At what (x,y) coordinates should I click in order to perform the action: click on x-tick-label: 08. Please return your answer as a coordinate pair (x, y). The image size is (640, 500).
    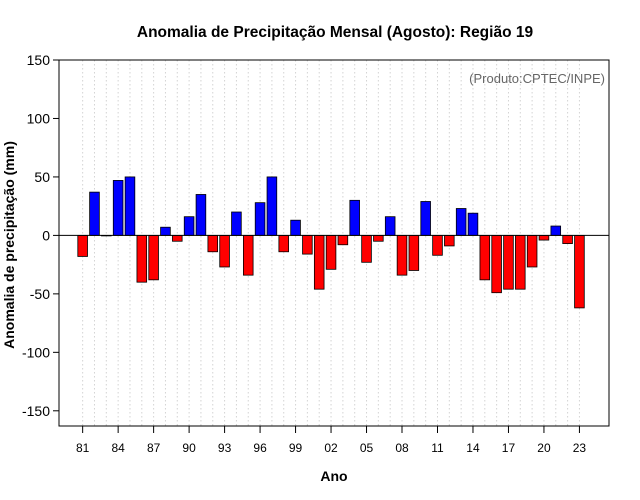
    Looking at the image, I should click on (402, 448).